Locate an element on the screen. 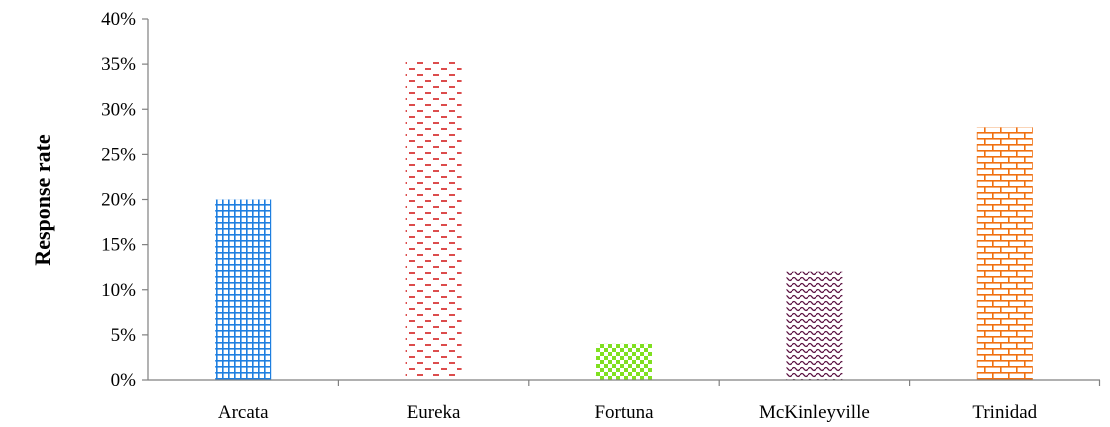  y-axis-ticks: 0% 5% 10% 15% 20% 25% 30% 35% 40% is located at coordinates (124, 200).